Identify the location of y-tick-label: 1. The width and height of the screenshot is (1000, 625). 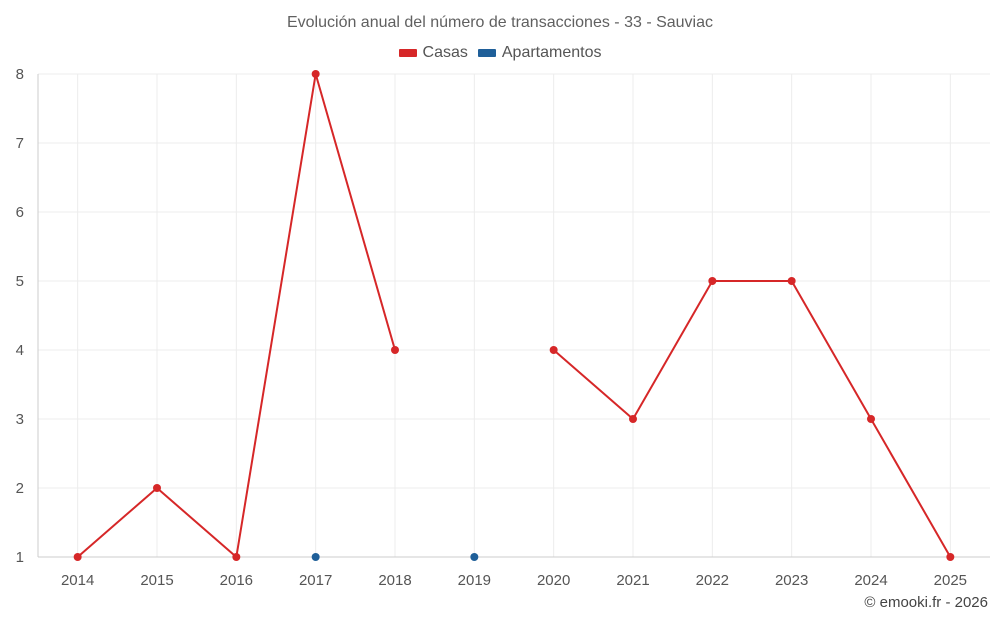
(20, 557).